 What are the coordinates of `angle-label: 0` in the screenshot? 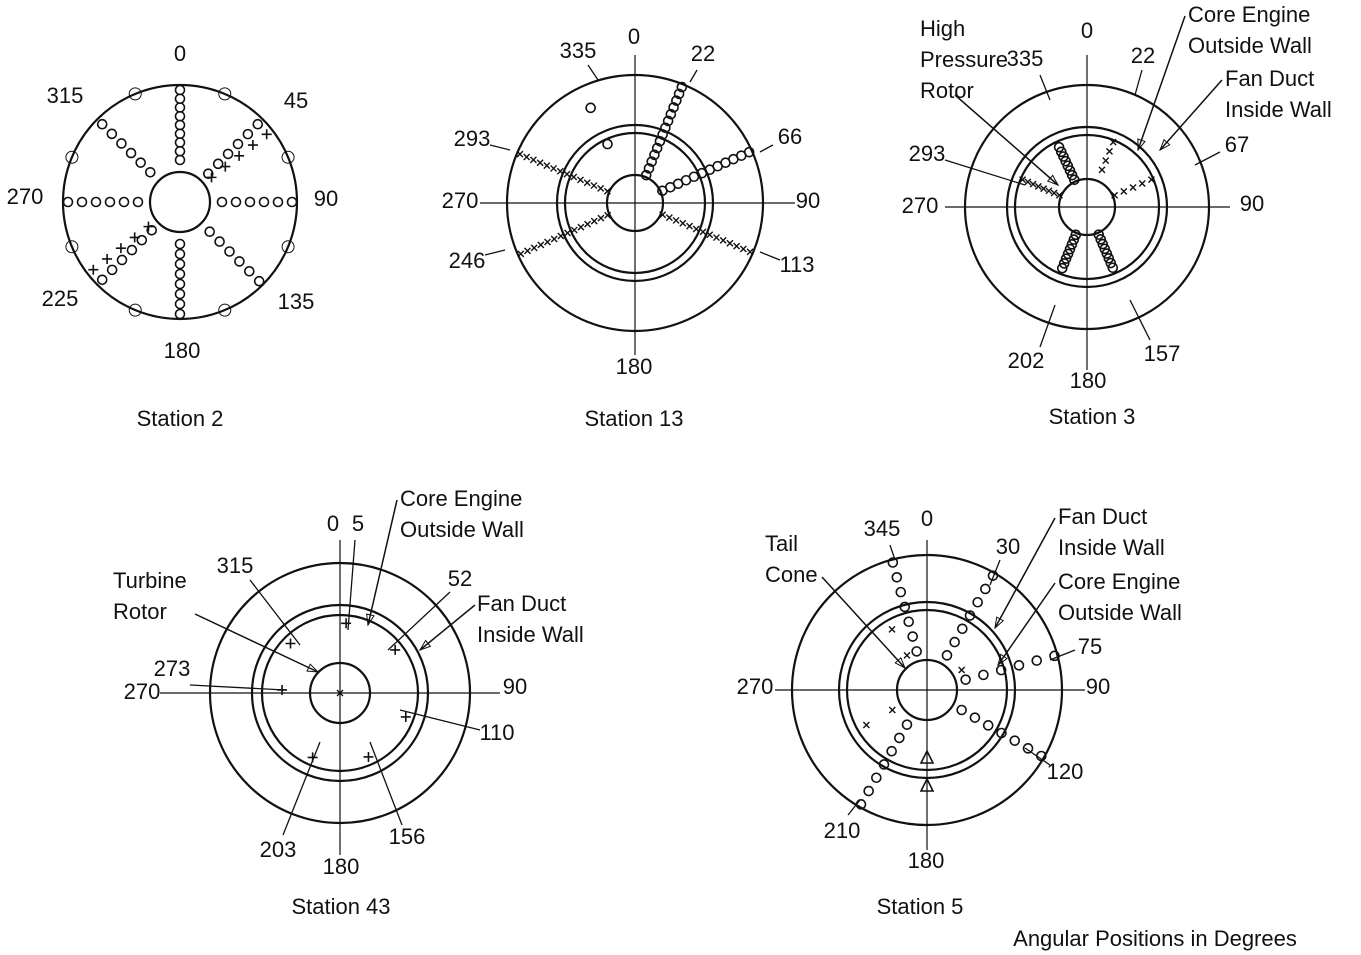 It's located at (927, 518).